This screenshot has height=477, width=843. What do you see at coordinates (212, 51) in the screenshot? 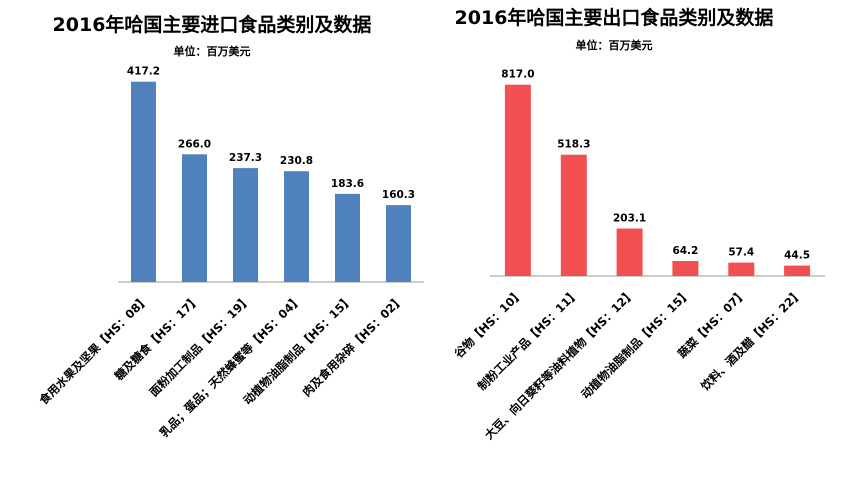
I see `import-chart-unit: 单位：百万美元` at bounding box center [212, 51].